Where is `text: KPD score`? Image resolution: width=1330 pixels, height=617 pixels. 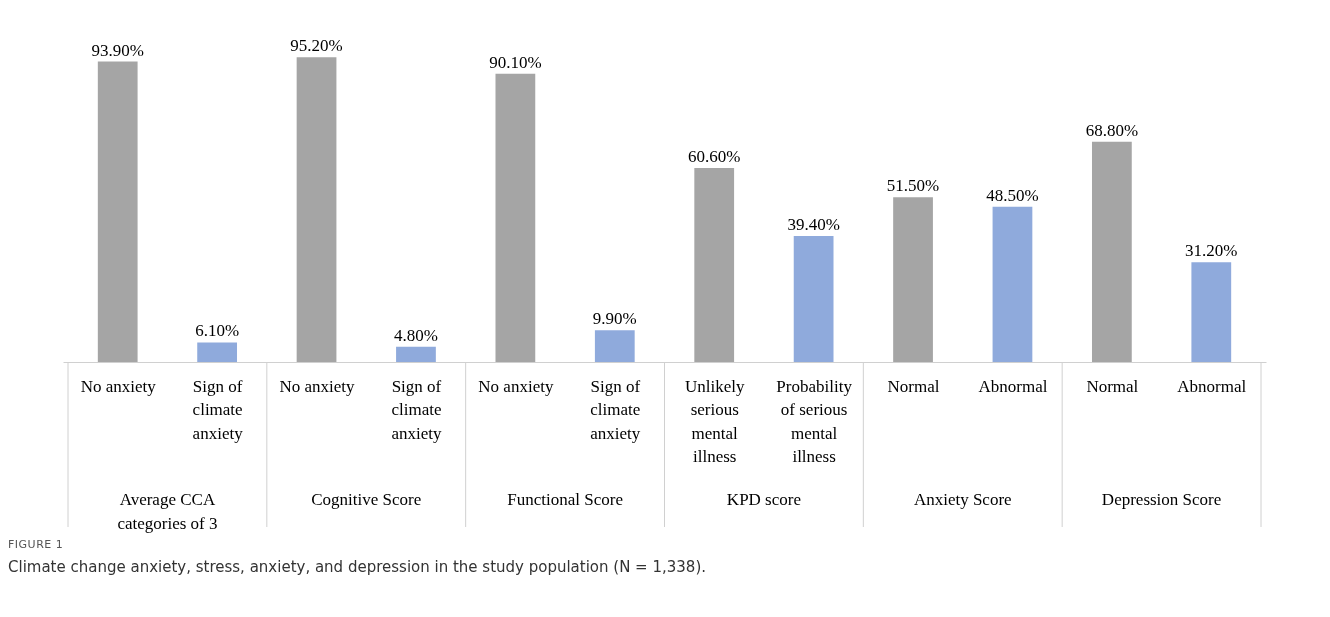 text: KPD score is located at coordinates (763, 499).